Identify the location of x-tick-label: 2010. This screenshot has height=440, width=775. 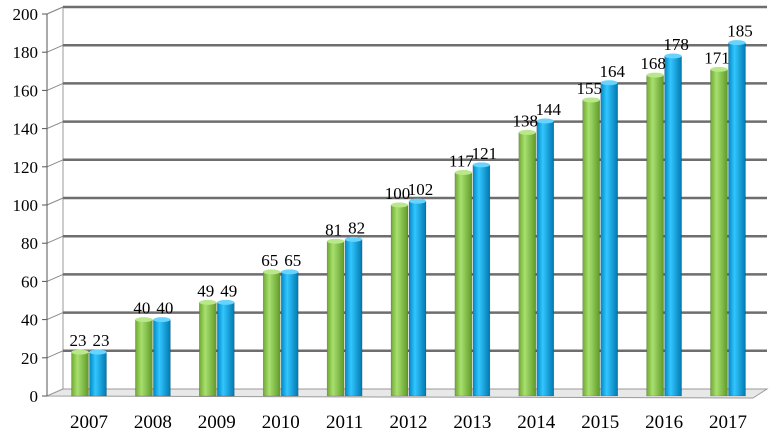
(281, 422).